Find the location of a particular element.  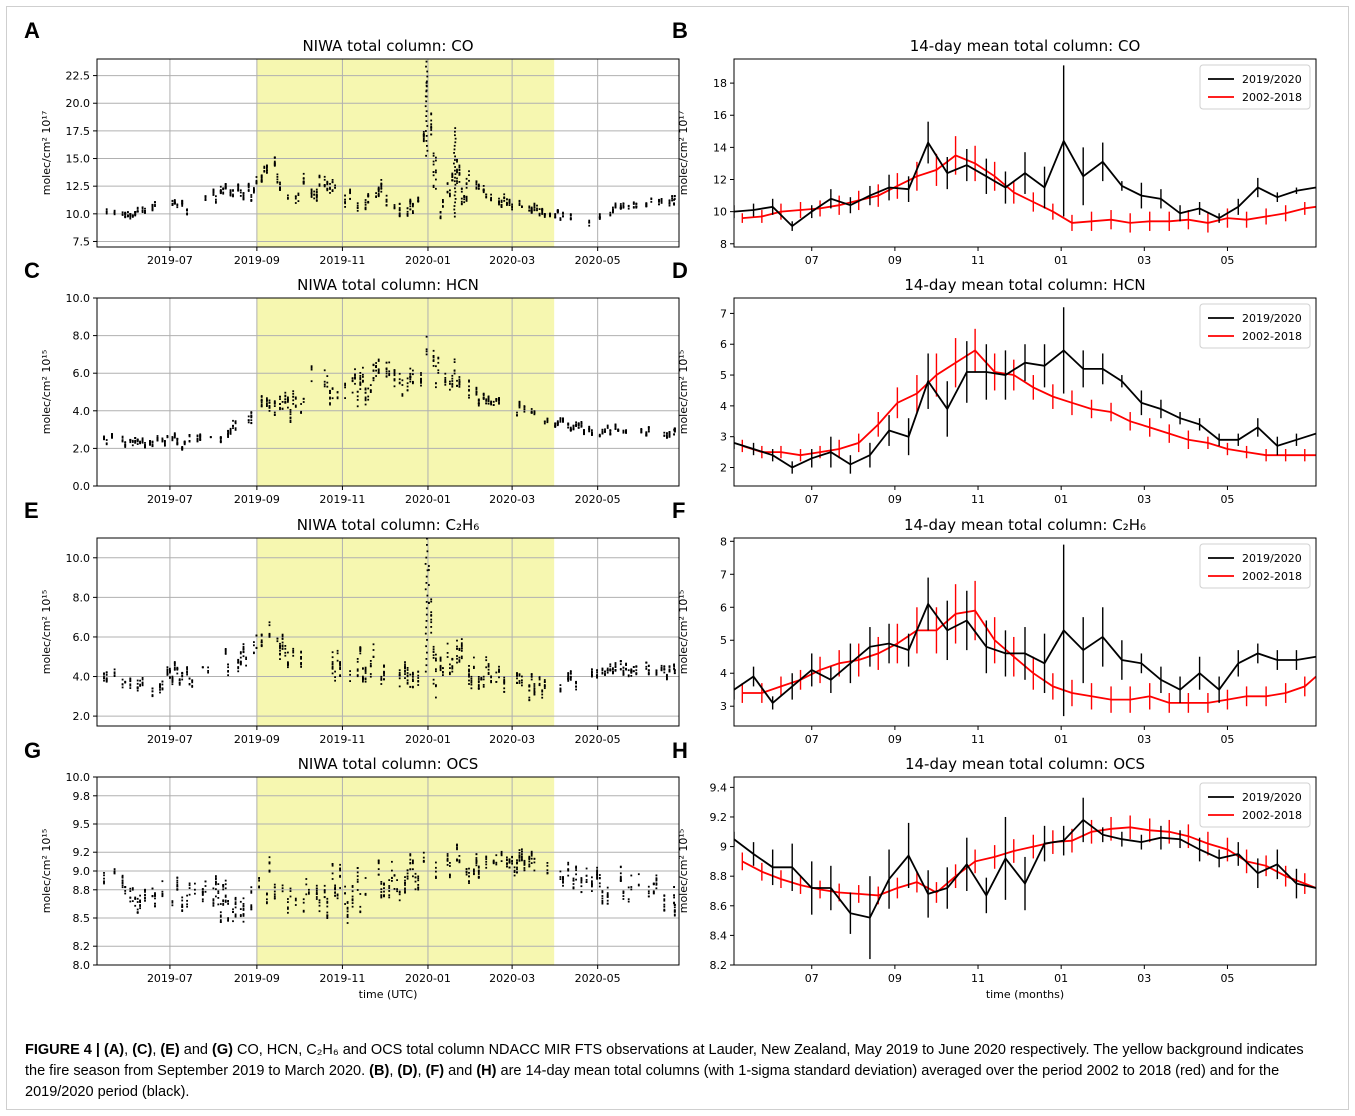

x-tick-label: 2019-07 is located at coordinates (170, 739).